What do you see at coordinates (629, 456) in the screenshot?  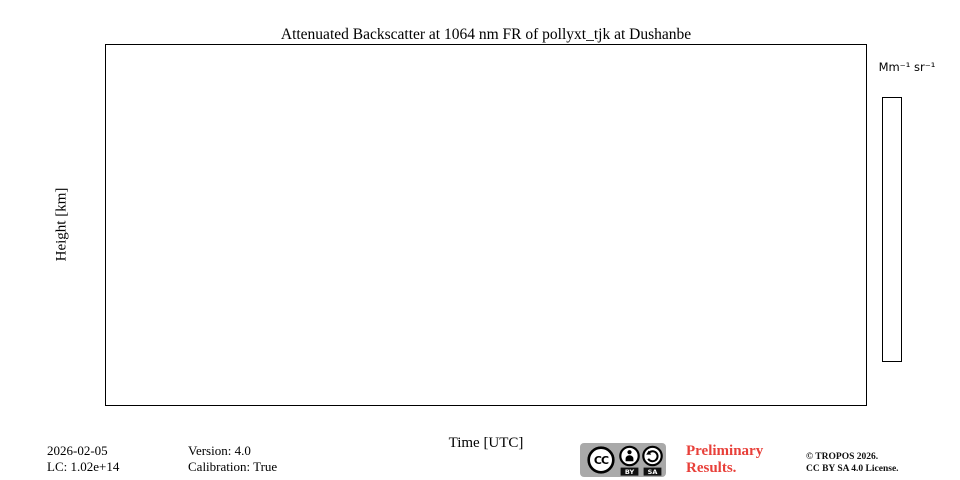 I see `by-person-icon` at bounding box center [629, 456].